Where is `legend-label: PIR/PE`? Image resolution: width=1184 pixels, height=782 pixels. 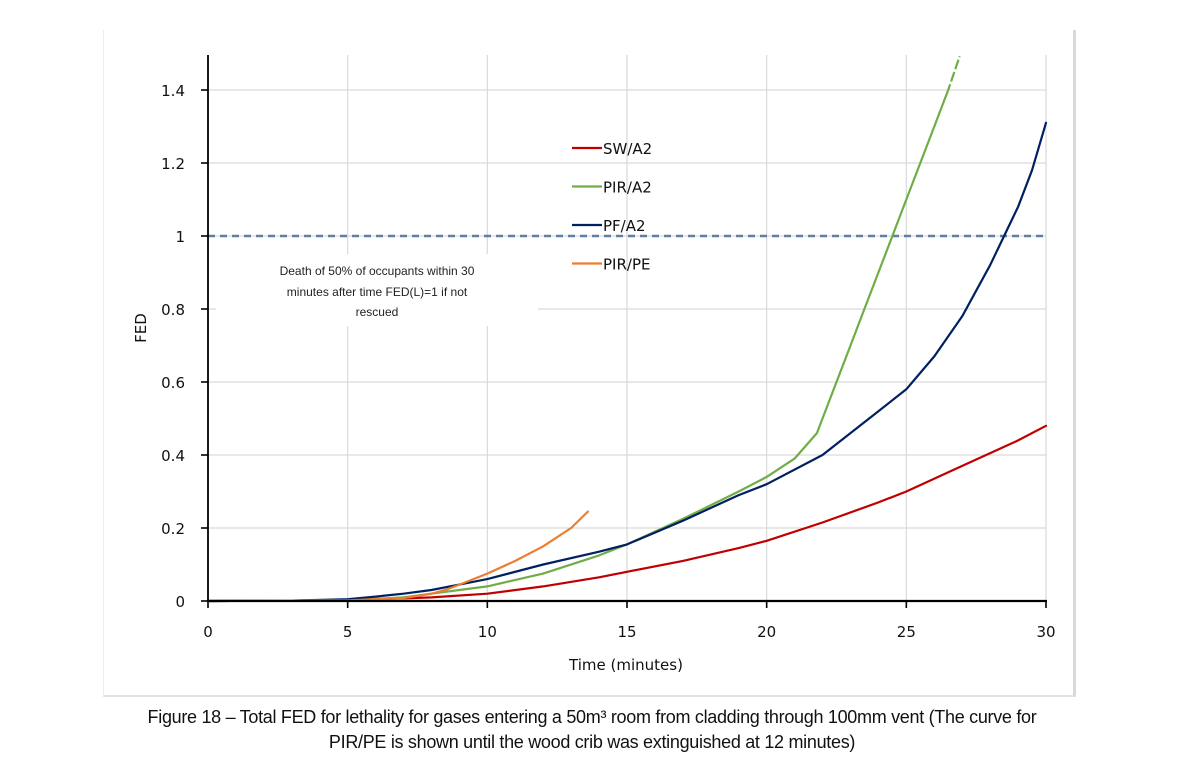
legend-label: PIR/PE is located at coordinates (626, 265).